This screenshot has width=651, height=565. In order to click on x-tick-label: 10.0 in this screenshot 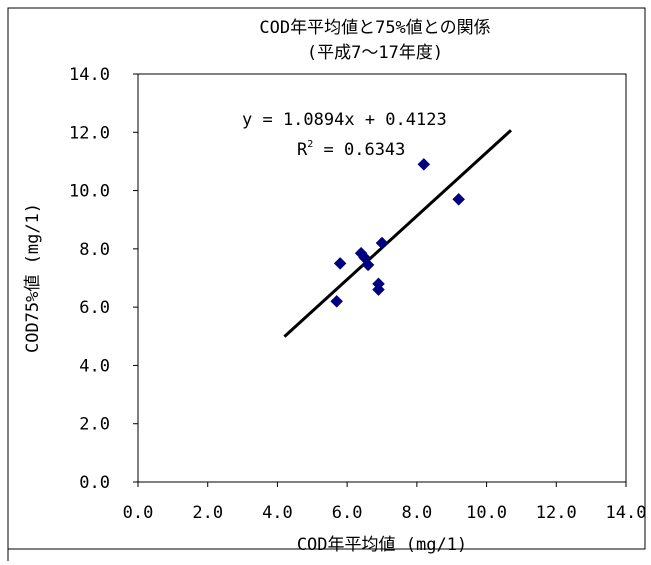, I will do `click(486, 513)`.